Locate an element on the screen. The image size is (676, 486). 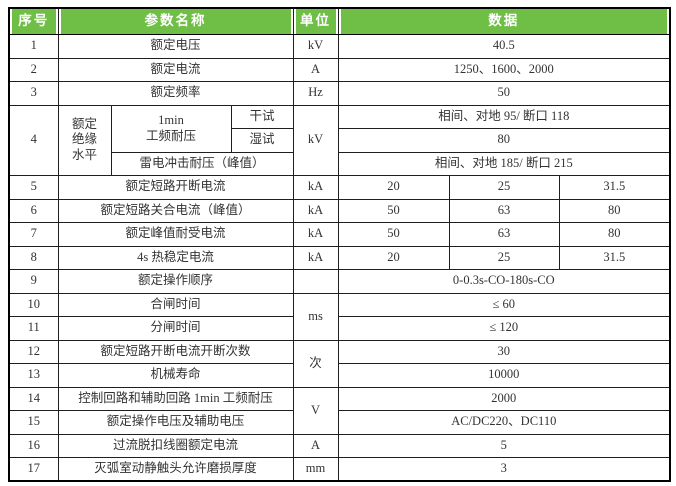
row-number-cell: 4 is located at coordinates (33, 140).